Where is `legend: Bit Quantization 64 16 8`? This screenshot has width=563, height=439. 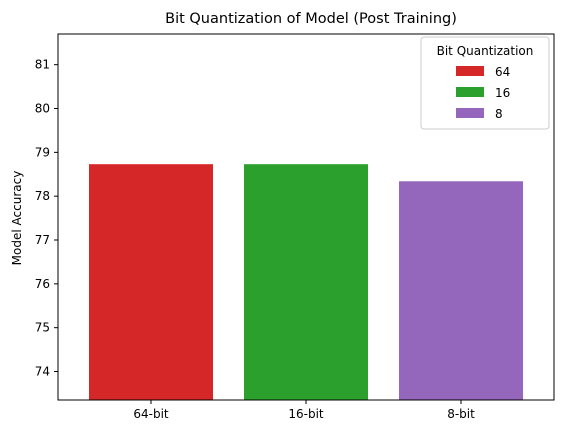
legend: Bit Quantization 64 16 8 is located at coordinates (485, 83).